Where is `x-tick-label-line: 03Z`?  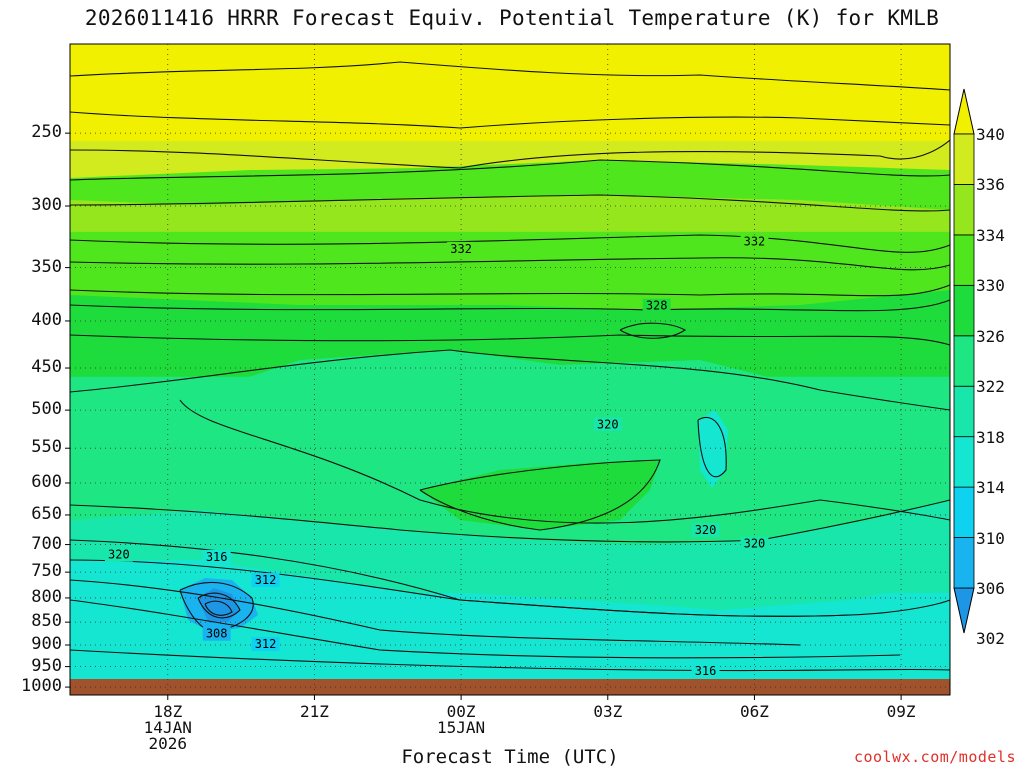 x-tick-label-line: 03Z is located at coordinates (608, 711).